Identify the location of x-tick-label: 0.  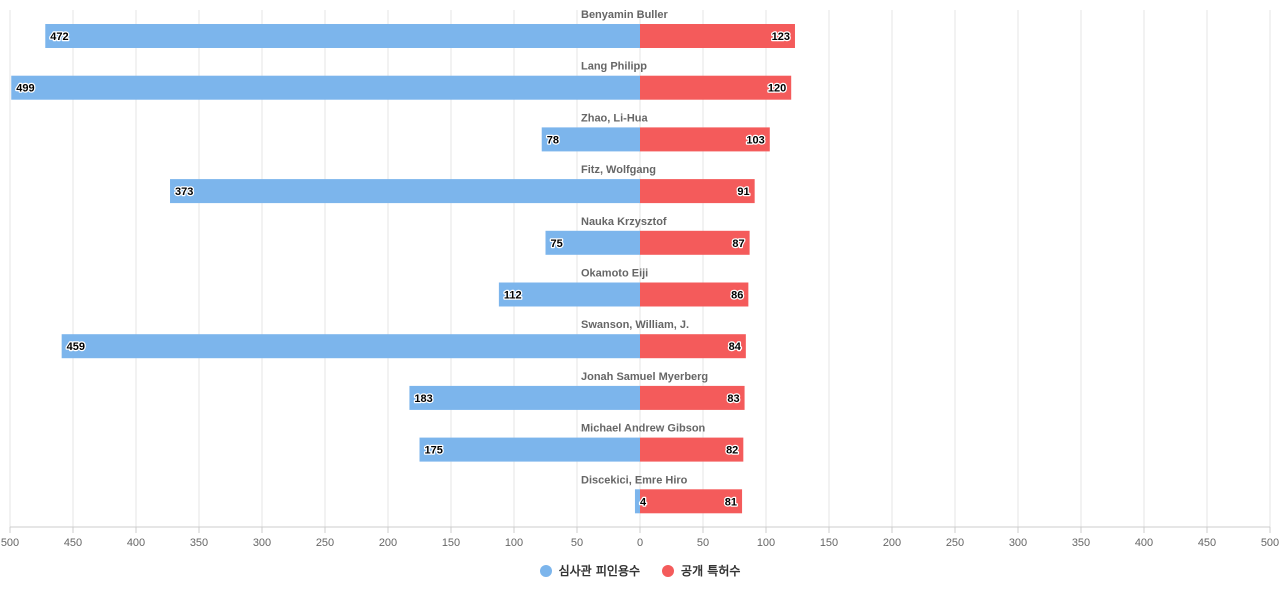
(640, 543).